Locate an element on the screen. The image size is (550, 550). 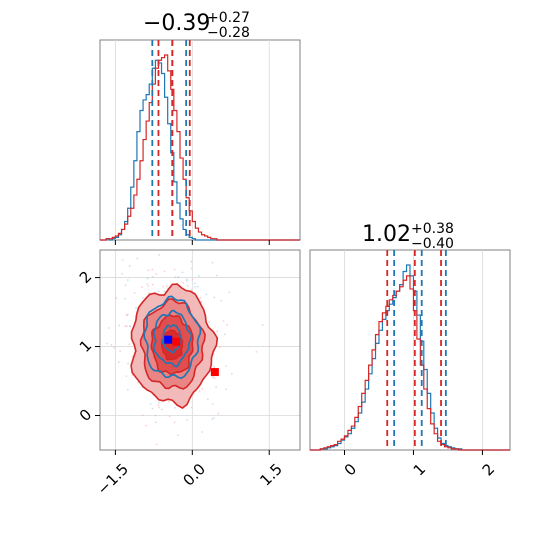
marginal-y-title-plus: +0.38 is located at coordinates (432, 229).